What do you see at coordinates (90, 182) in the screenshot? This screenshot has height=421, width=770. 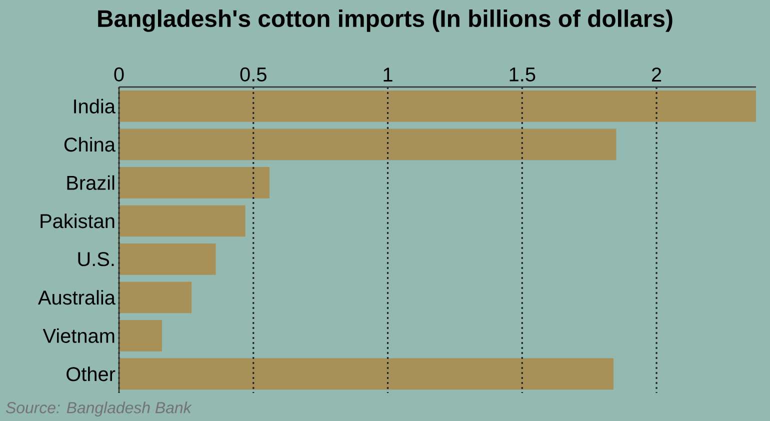 I see `y-tick-label: Brazil` at bounding box center [90, 182].